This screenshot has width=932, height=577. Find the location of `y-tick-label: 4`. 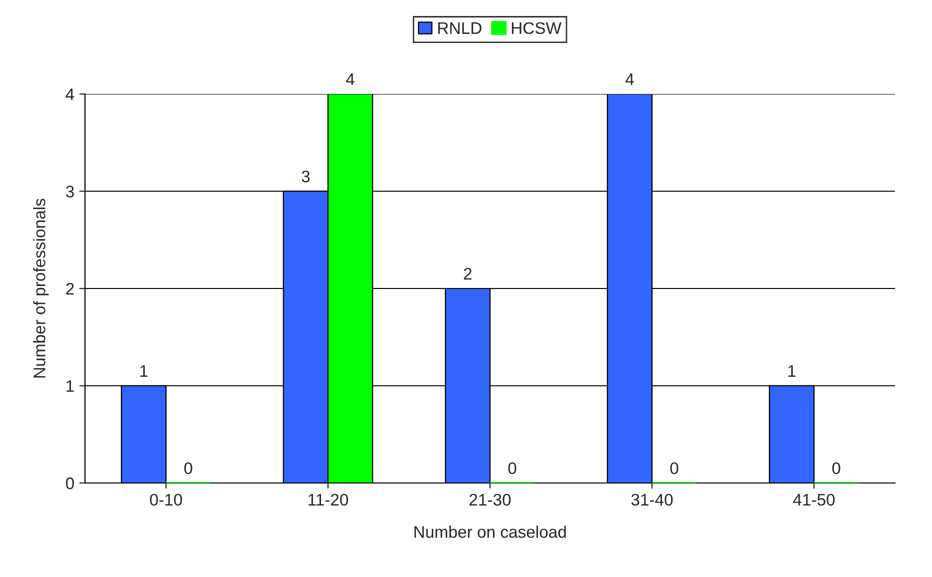

y-tick-label: 4 is located at coordinates (70, 94).